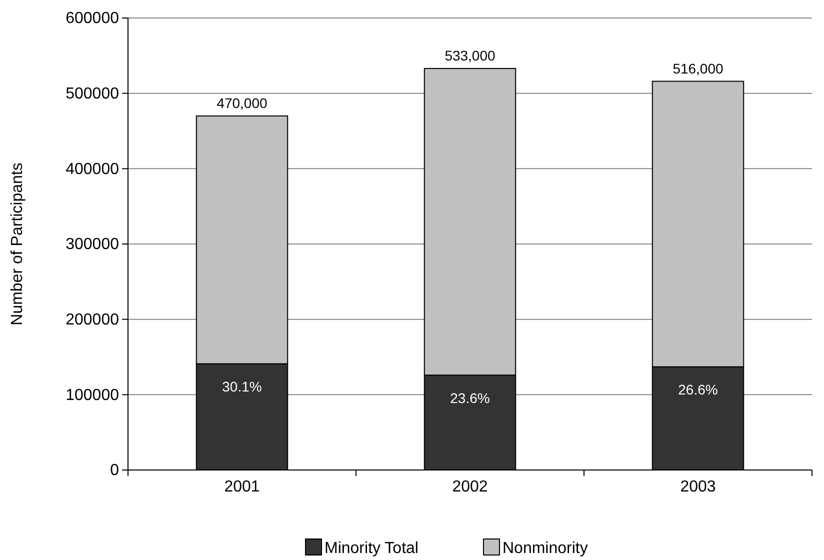  I want to click on annotation: 30.1%, so click(242, 386).